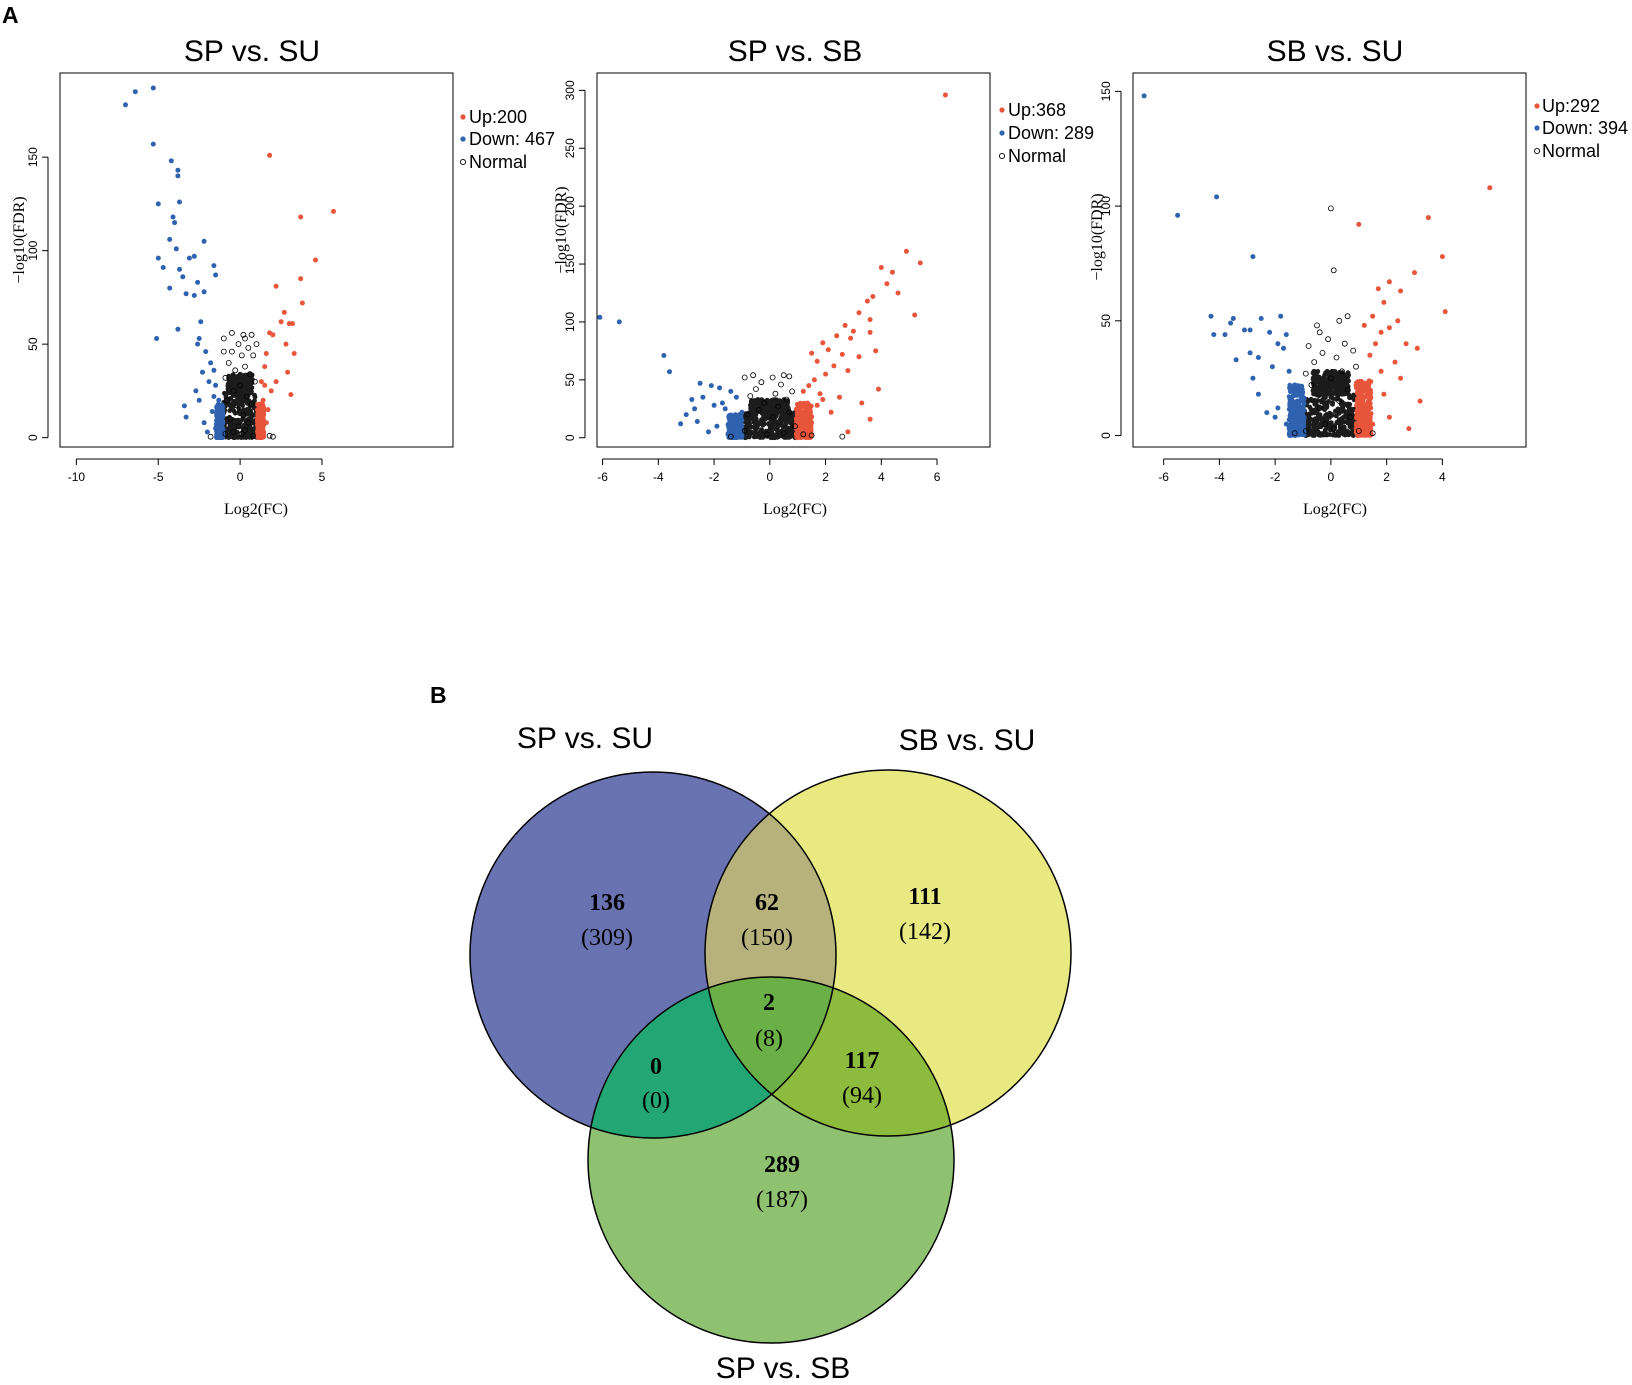 The width and height of the screenshot is (1632, 1385). What do you see at coordinates (1571, 106) in the screenshot?
I see `legend-label-up: Up:292` at bounding box center [1571, 106].